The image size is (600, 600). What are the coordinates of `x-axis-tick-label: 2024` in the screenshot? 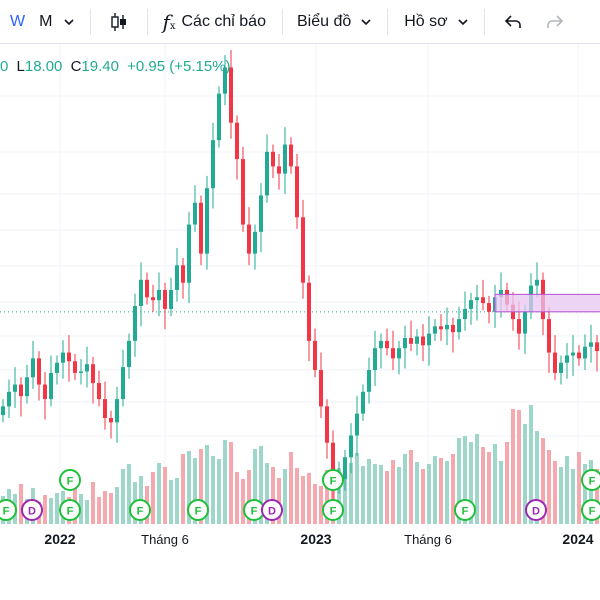 It's located at (577, 539).